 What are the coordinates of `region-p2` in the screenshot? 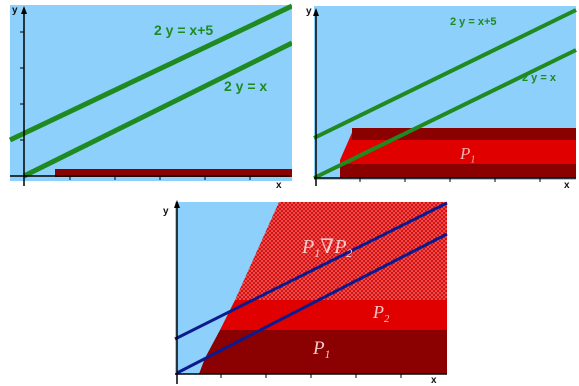 It's located at (333, 315).